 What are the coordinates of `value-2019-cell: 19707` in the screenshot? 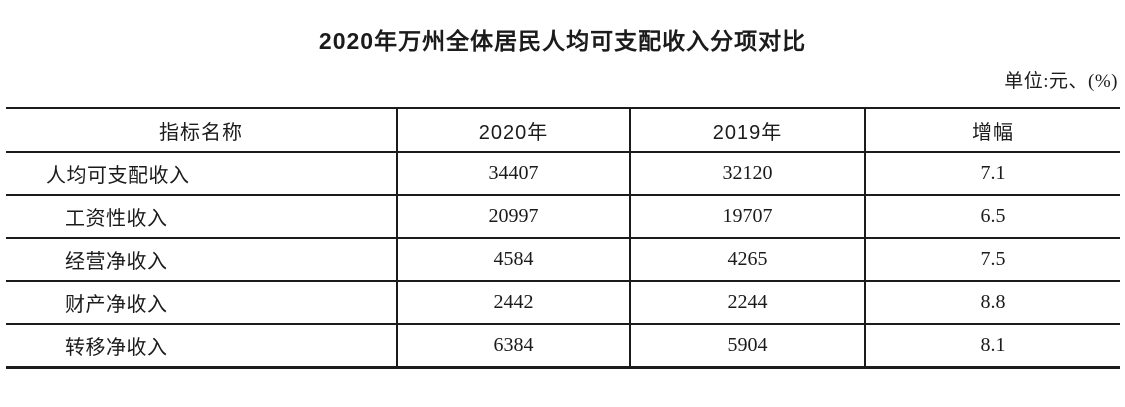 It's located at (747, 217).